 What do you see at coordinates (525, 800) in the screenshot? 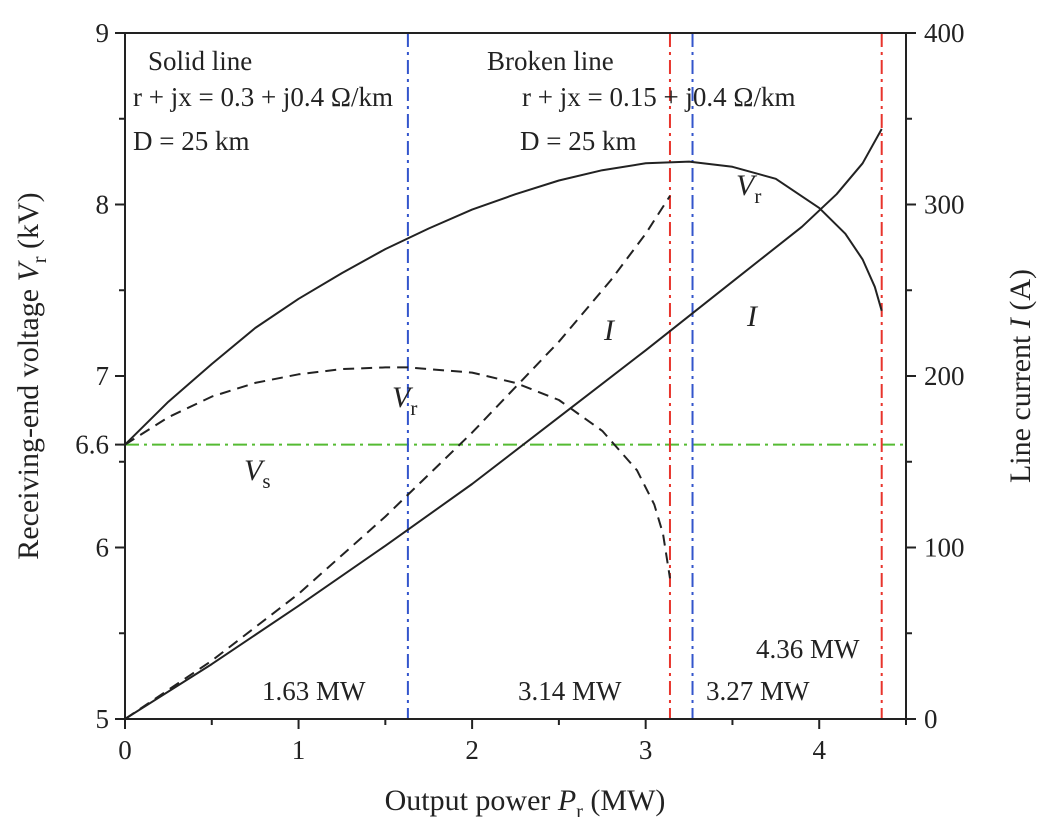
I see `x-axis-title: Output power Pr (MW)` at bounding box center [525, 800].